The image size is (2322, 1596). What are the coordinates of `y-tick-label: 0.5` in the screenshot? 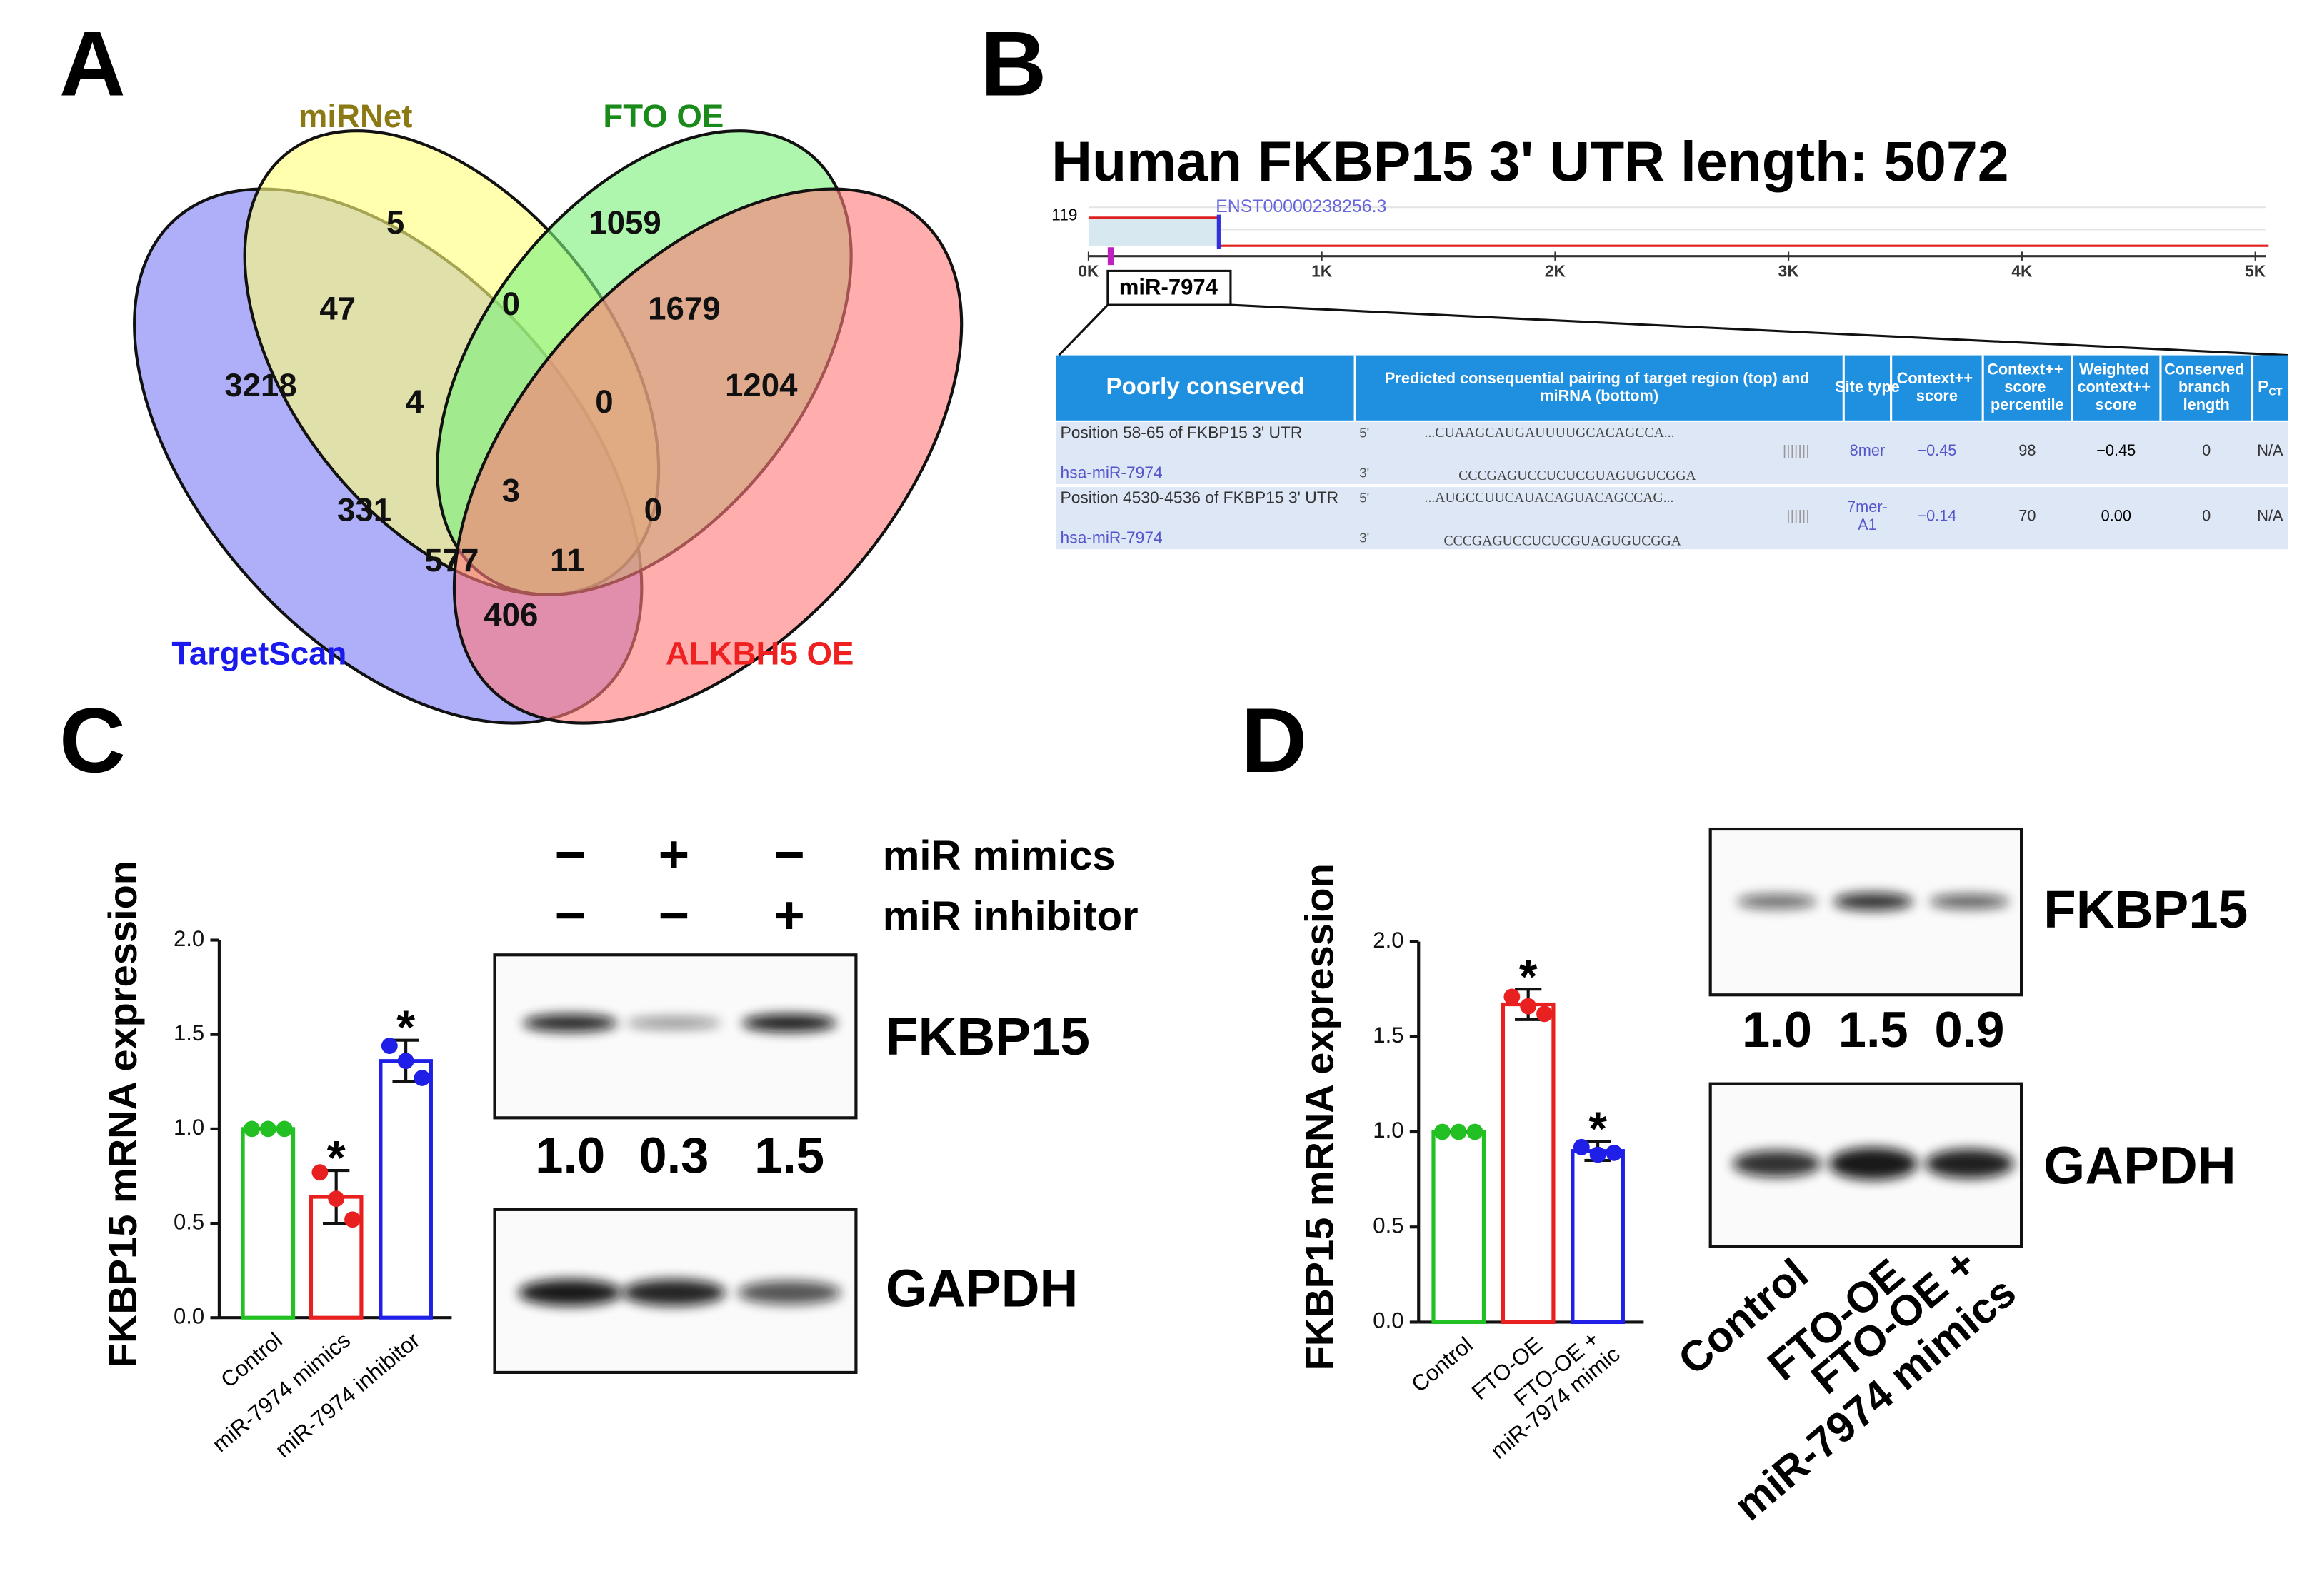 It's located at (189, 1221).